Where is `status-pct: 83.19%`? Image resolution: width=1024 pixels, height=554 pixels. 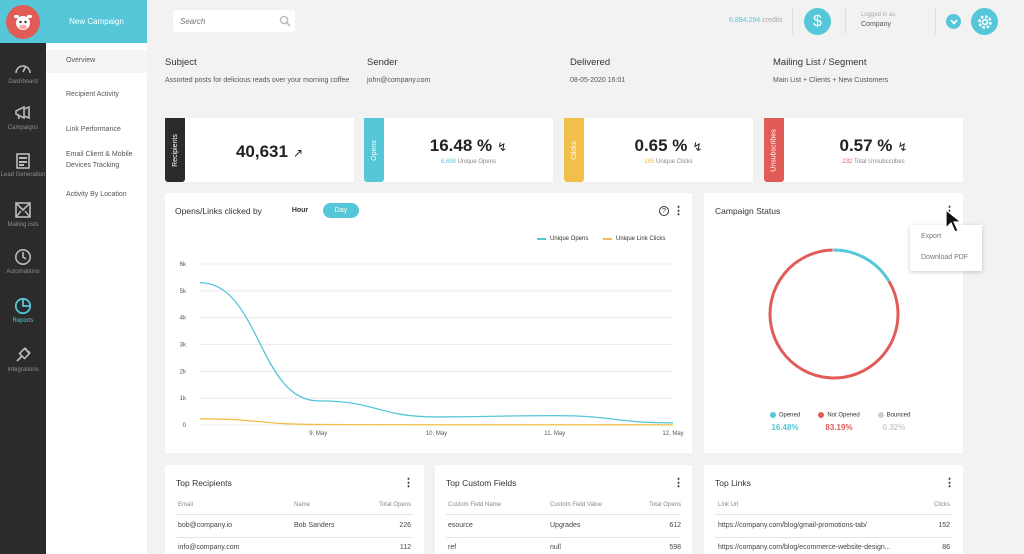 status-pct: 83.19% is located at coordinates (839, 427).